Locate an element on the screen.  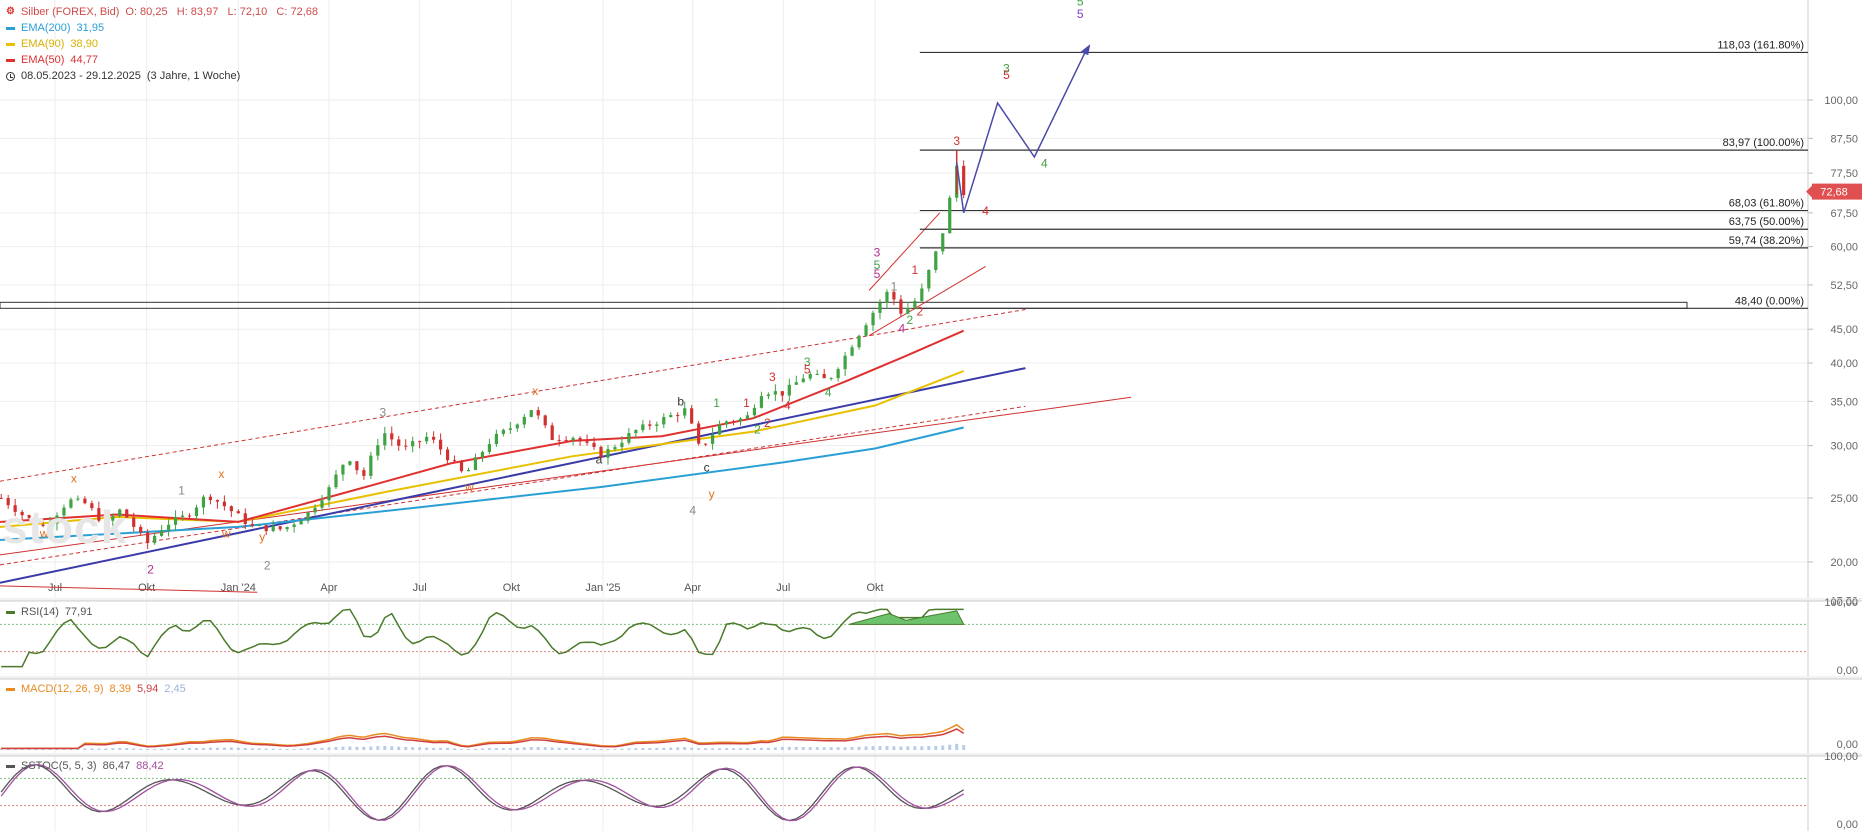
x-tick-label: Jul is located at coordinates (55, 588).